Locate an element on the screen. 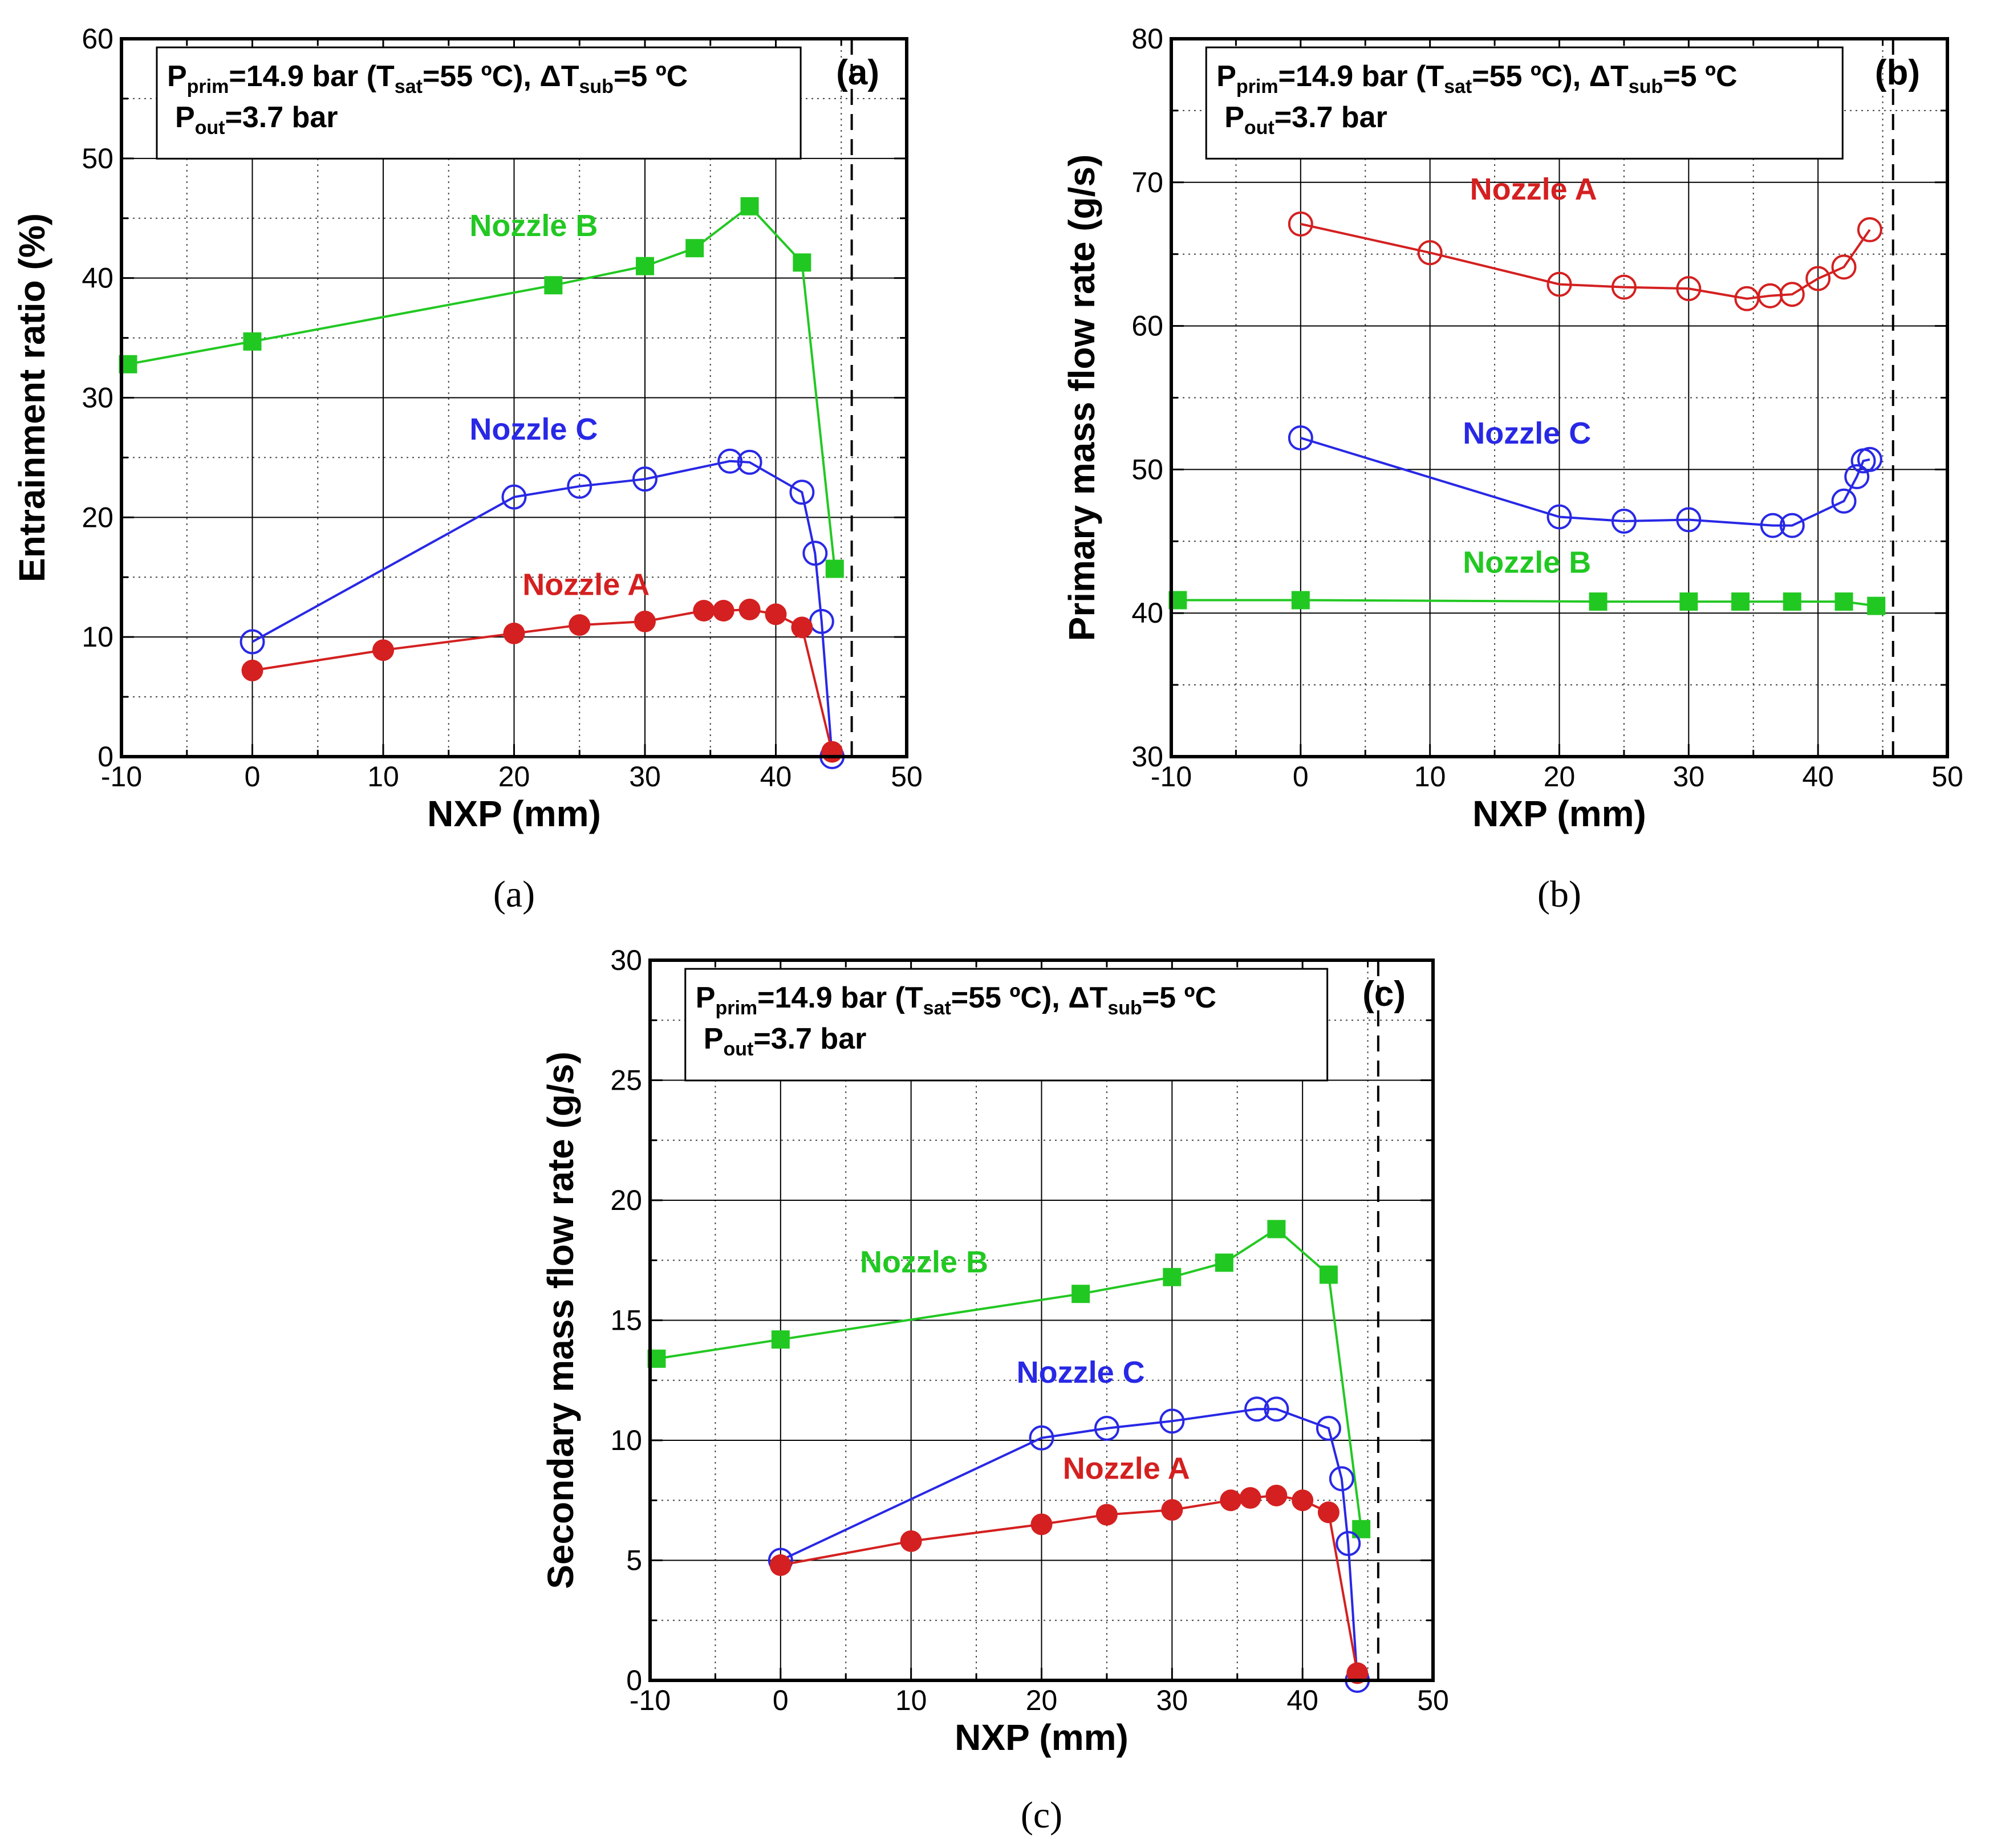 The height and width of the screenshot is (1848, 1993). series-nozzle-c: Nozzle C is located at coordinates (1585, 477).